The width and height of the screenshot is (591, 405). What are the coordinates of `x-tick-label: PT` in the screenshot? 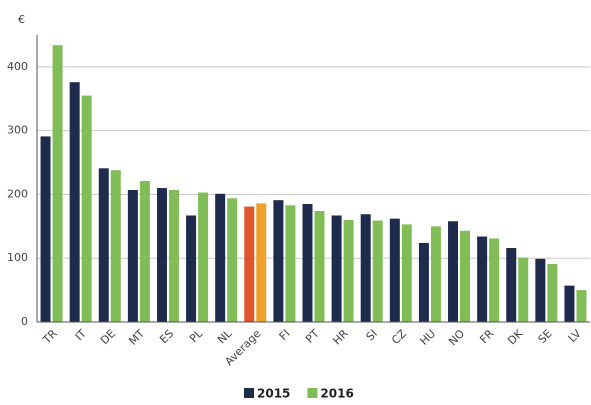 It's located at (312, 336).